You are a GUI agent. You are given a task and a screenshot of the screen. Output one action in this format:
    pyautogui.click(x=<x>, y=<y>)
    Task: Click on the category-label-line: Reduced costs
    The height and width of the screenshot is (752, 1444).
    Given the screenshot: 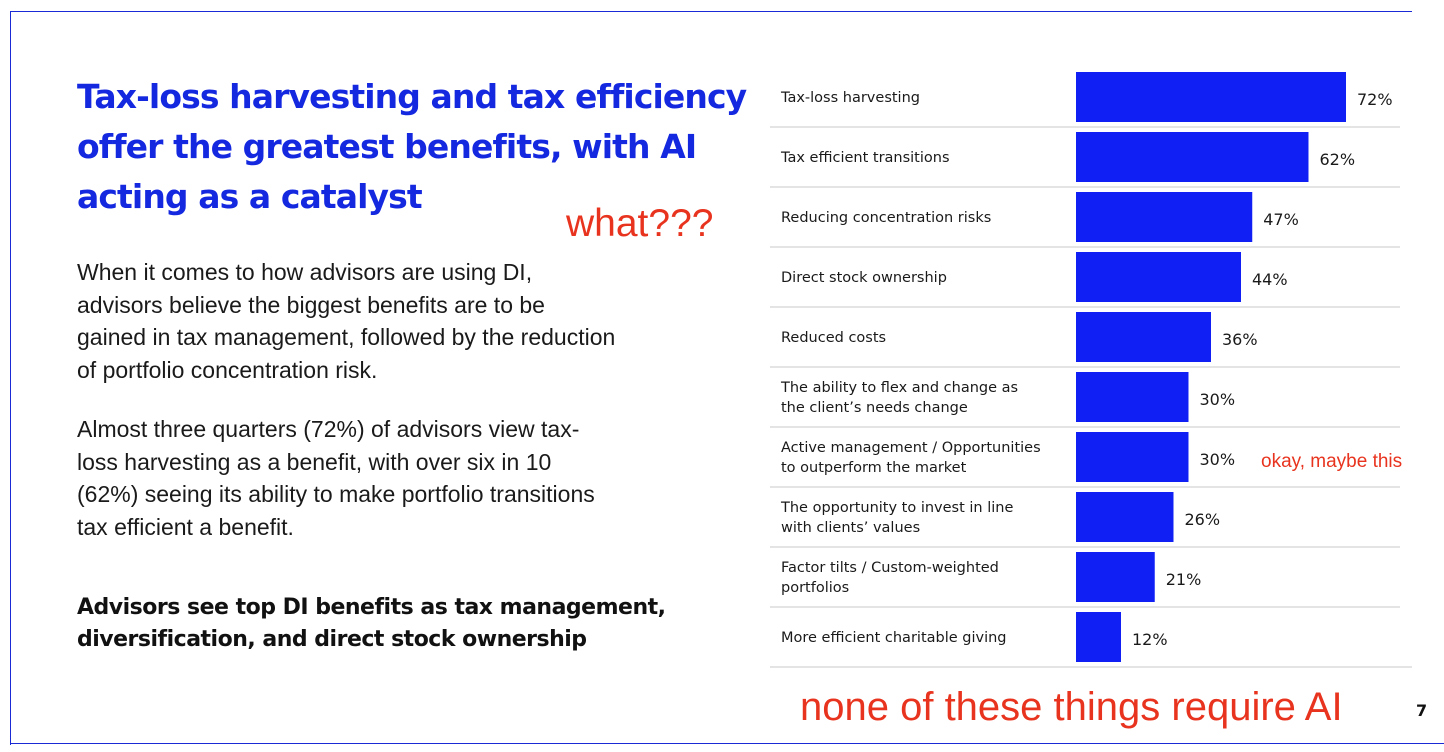 What is the action you would take?
    pyautogui.click(x=833, y=338)
    